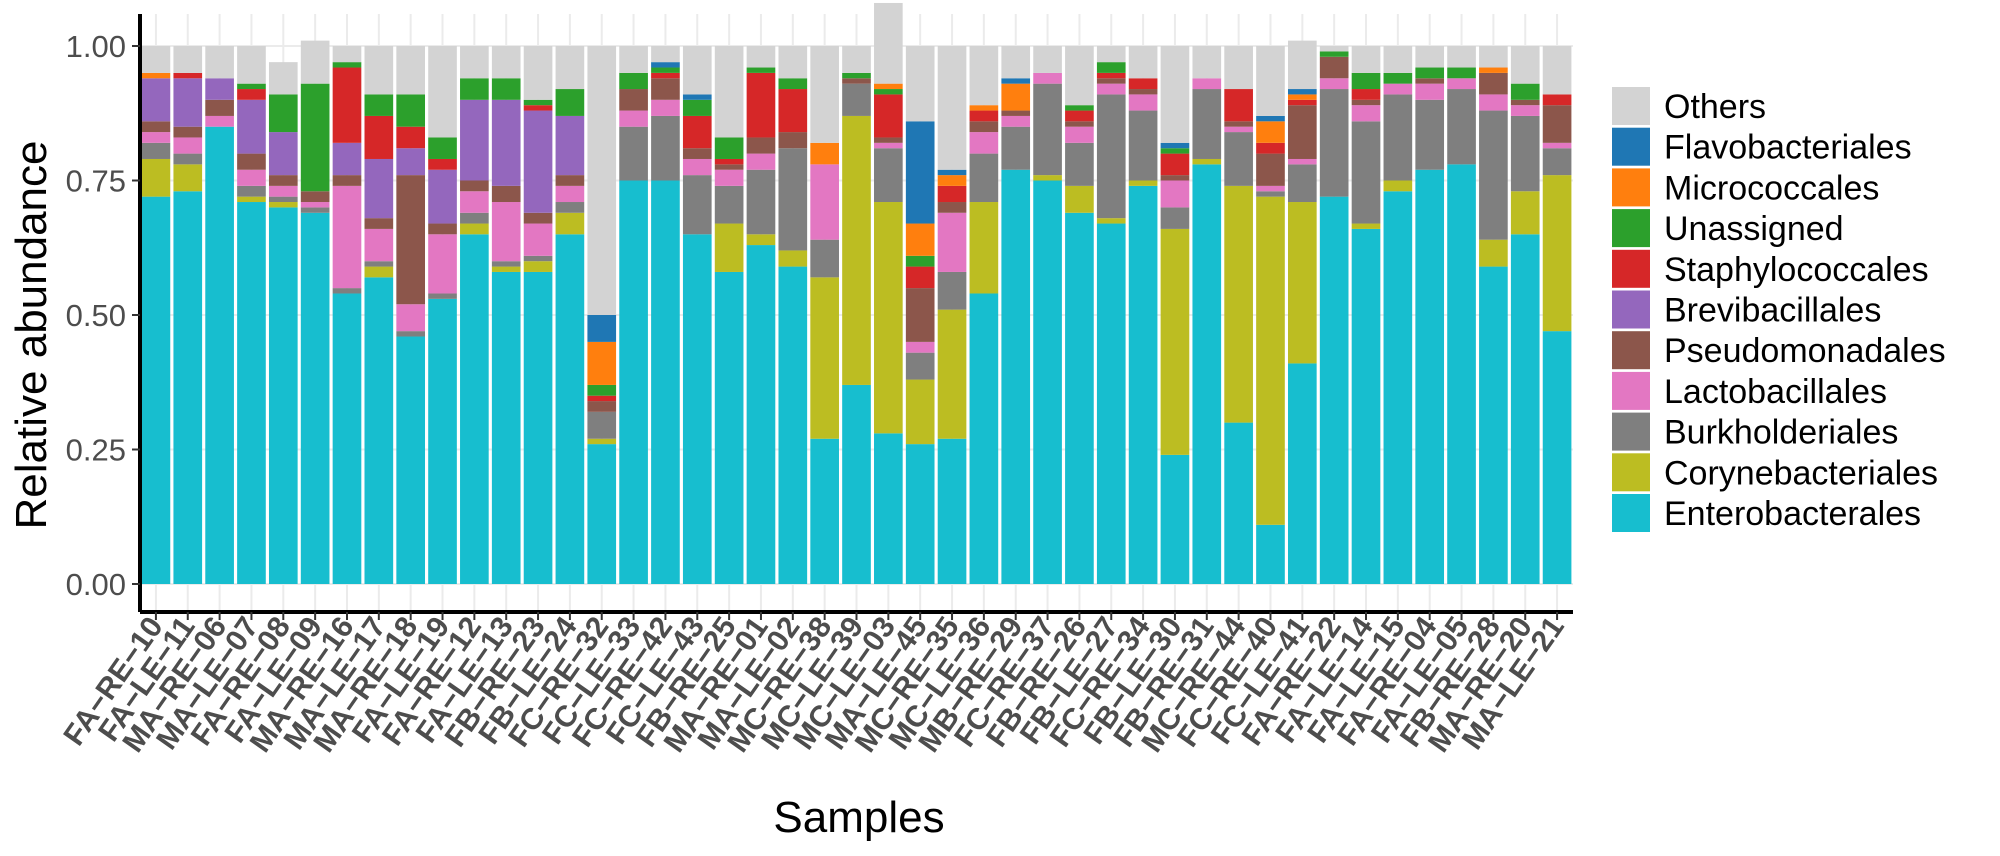  Describe the element at coordinates (1781, 433) in the screenshot. I see `legend-label: Burkholderiales` at that location.